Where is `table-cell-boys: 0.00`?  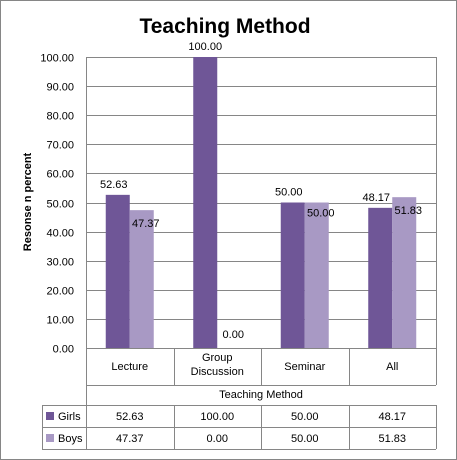
table-cell-boys: 0.00 is located at coordinates (217, 439).